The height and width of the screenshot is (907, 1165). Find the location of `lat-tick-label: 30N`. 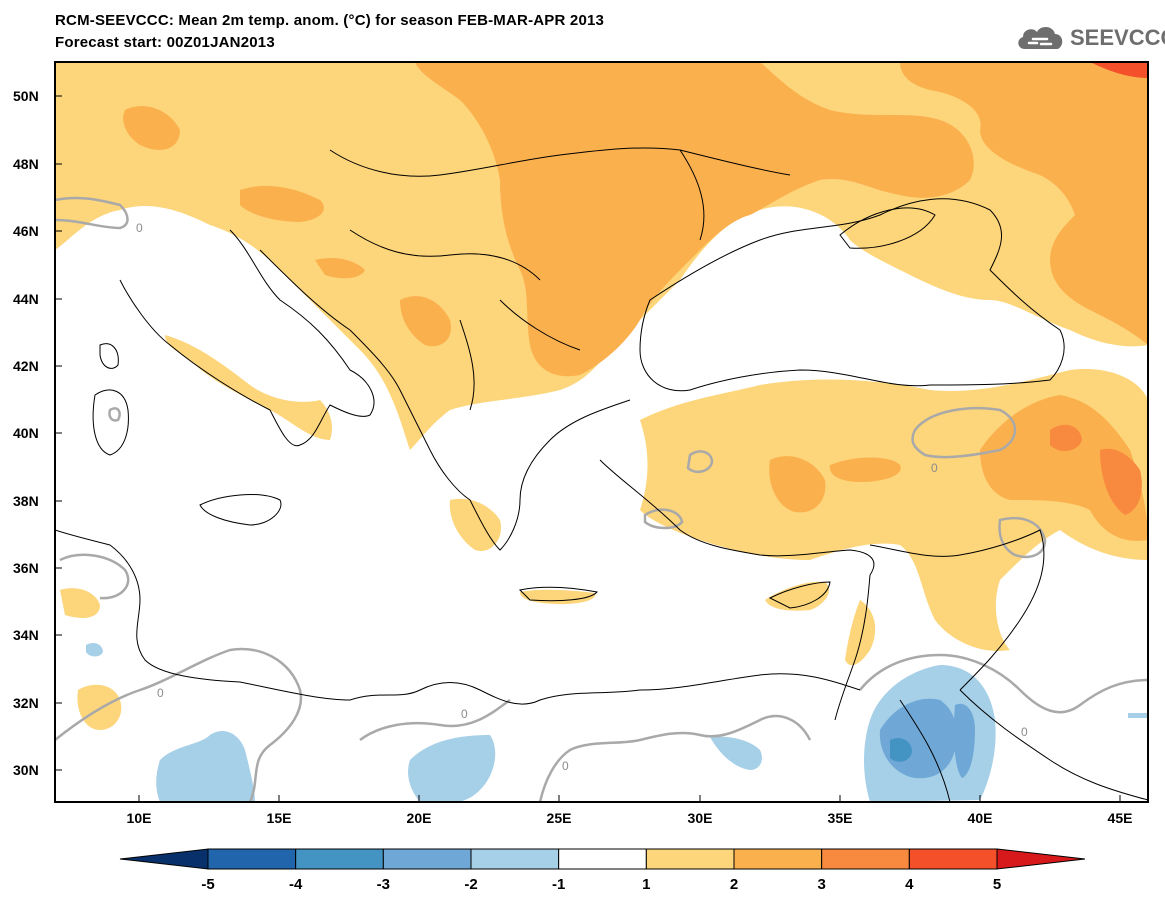

lat-tick-label: 30N is located at coordinates (26, 770).